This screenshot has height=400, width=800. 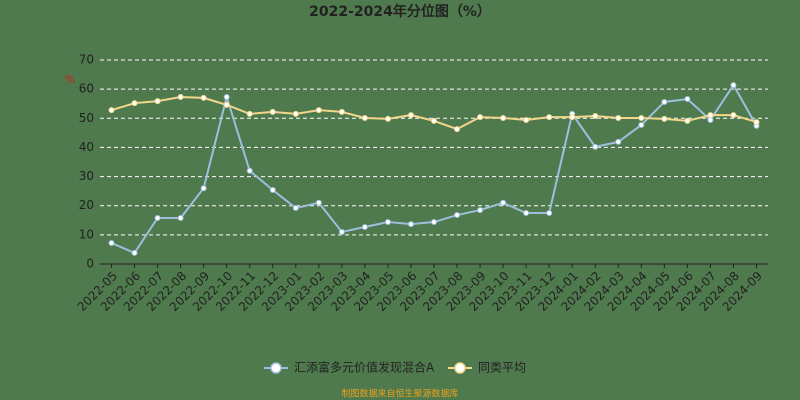 I want to click on y-tick-label: 40, so click(x=86, y=147).